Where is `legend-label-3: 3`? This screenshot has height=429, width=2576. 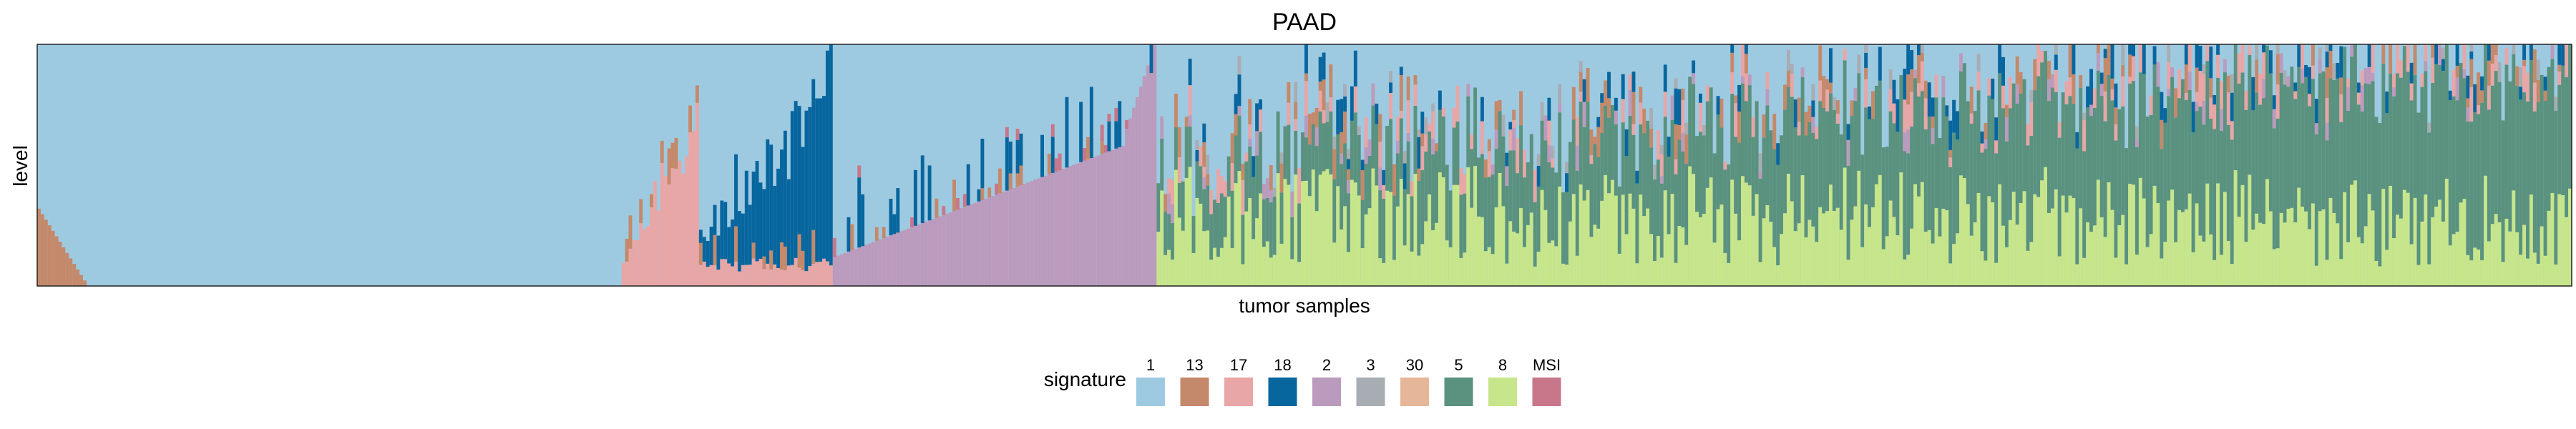 legend-label-3: 3 is located at coordinates (1370, 365).